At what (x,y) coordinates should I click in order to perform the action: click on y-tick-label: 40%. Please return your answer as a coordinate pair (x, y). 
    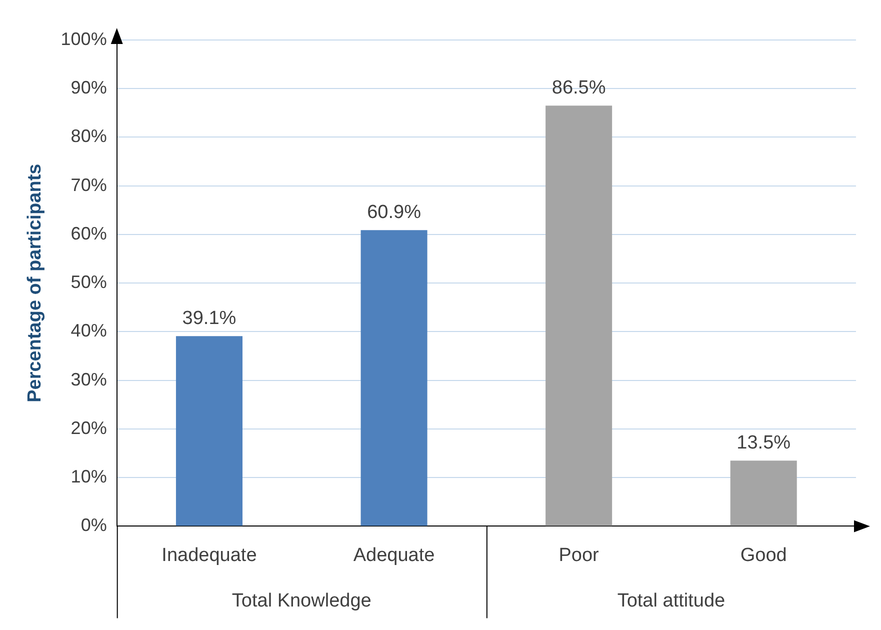
    Looking at the image, I should click on (88, 330).